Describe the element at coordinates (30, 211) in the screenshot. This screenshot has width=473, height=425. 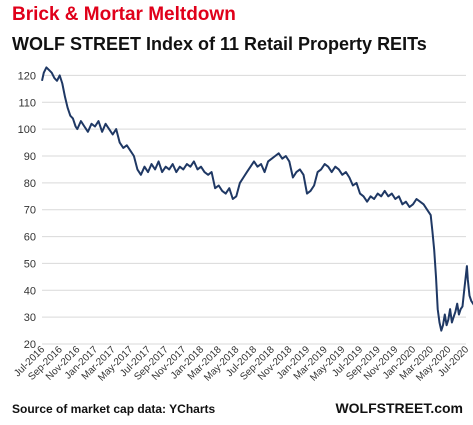
I see `y-tick-label: 70` at that location.